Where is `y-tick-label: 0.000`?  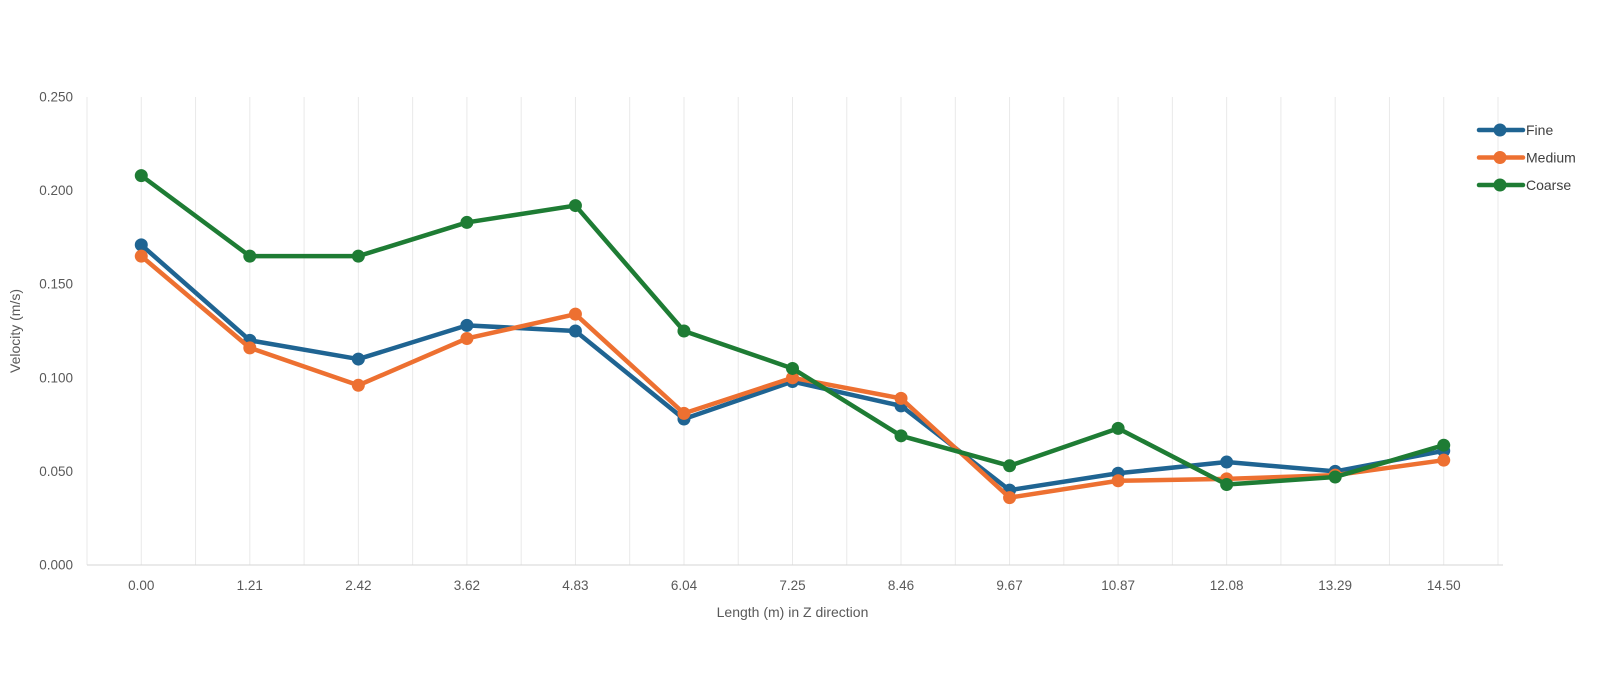 y-tick-label: 0.000 is located at coordinates (56, 565).